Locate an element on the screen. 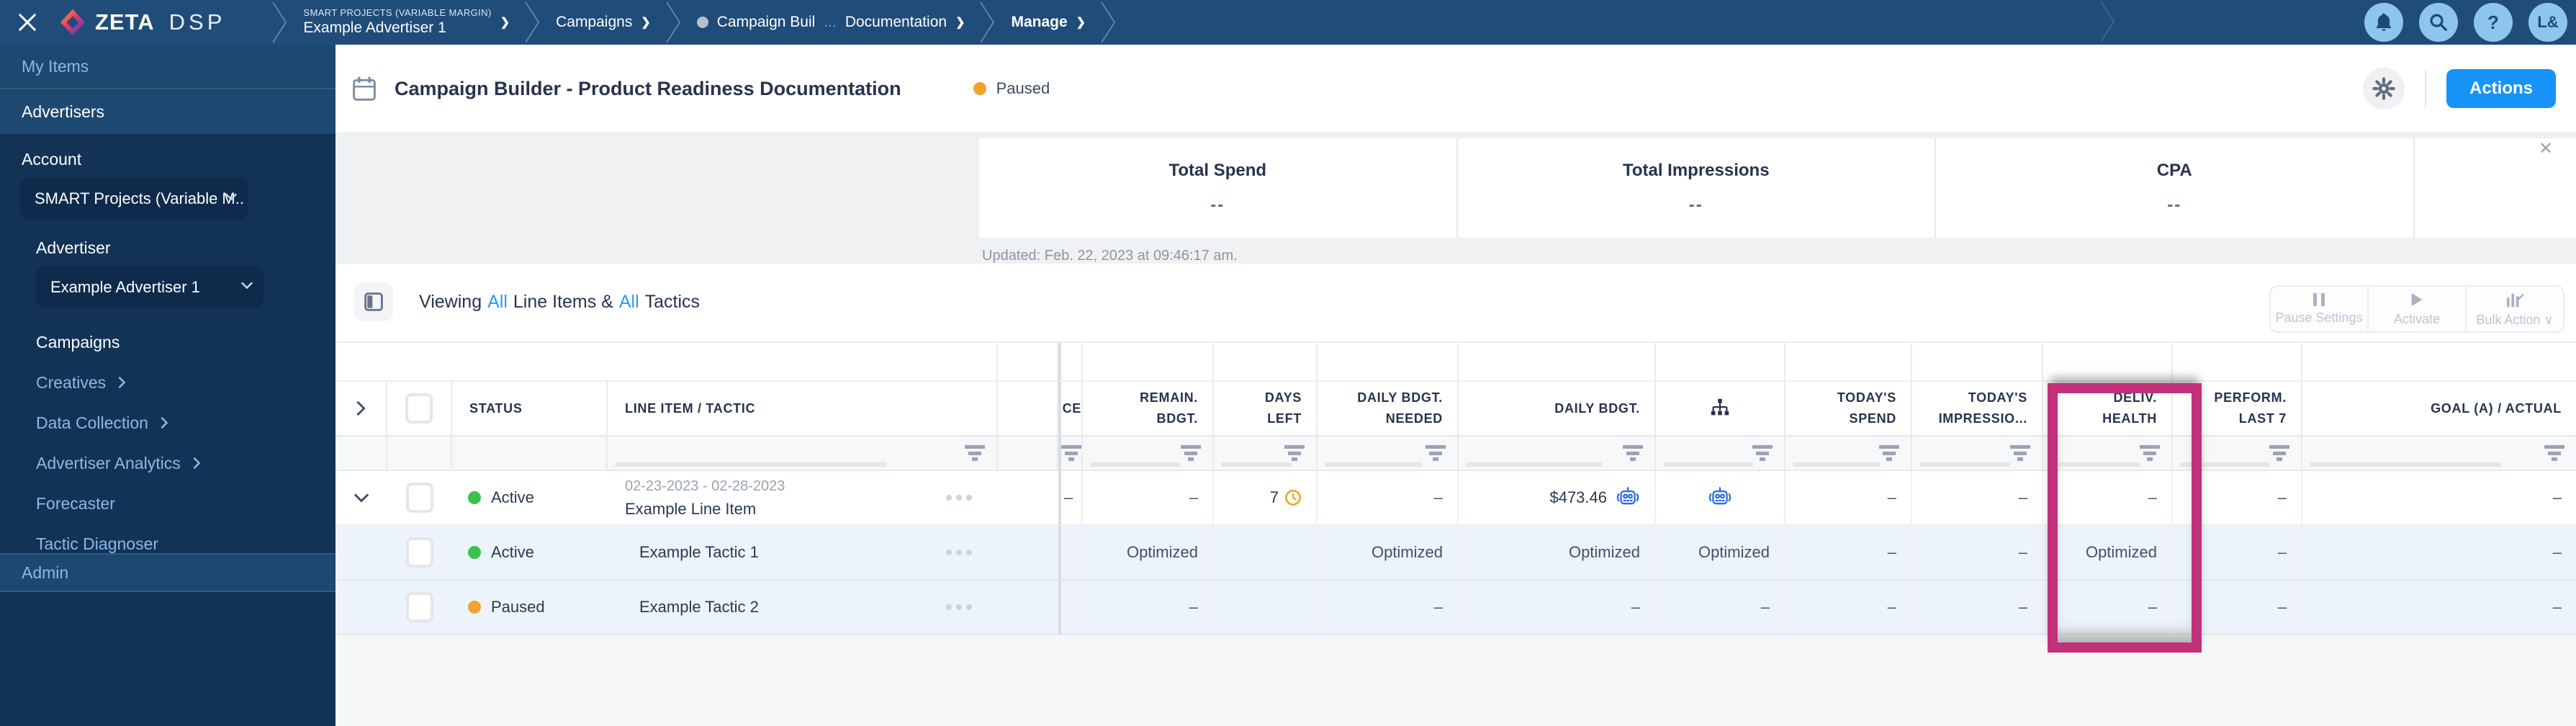 The height and width of the screenshot is (726, 2576). breadcrumb-manage: Manage ❯ is located at coordinates (1048, 22).